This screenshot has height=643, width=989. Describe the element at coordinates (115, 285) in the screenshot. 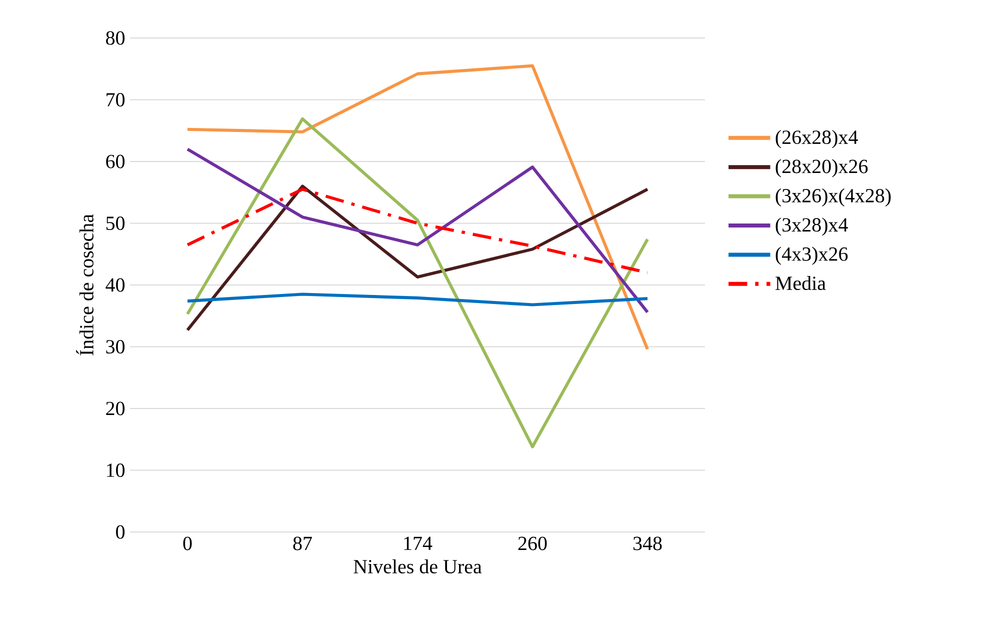

I see `y-tick-label: 40` at that location.